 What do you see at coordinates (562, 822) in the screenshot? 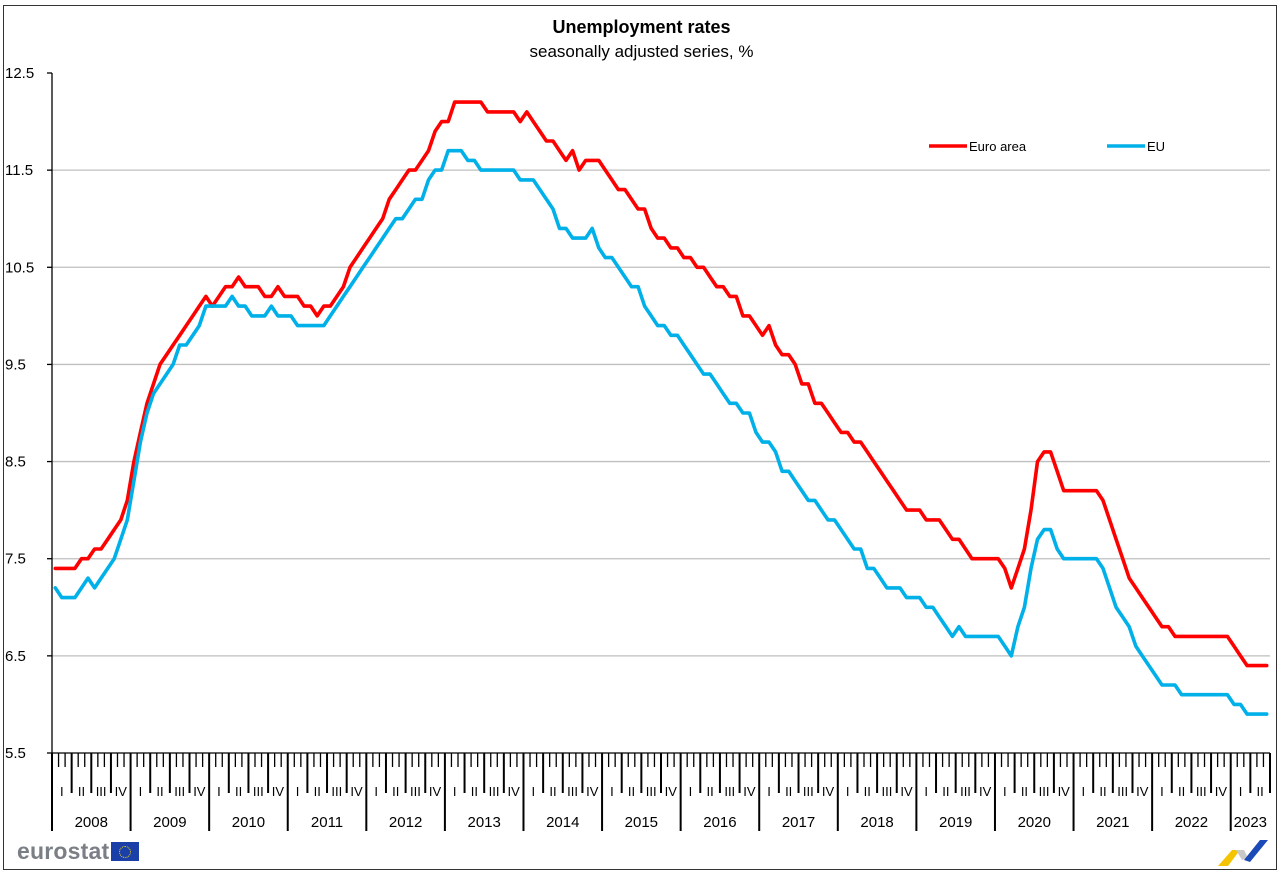
I see `year-label: 2014` at bounding box center [562, 822].